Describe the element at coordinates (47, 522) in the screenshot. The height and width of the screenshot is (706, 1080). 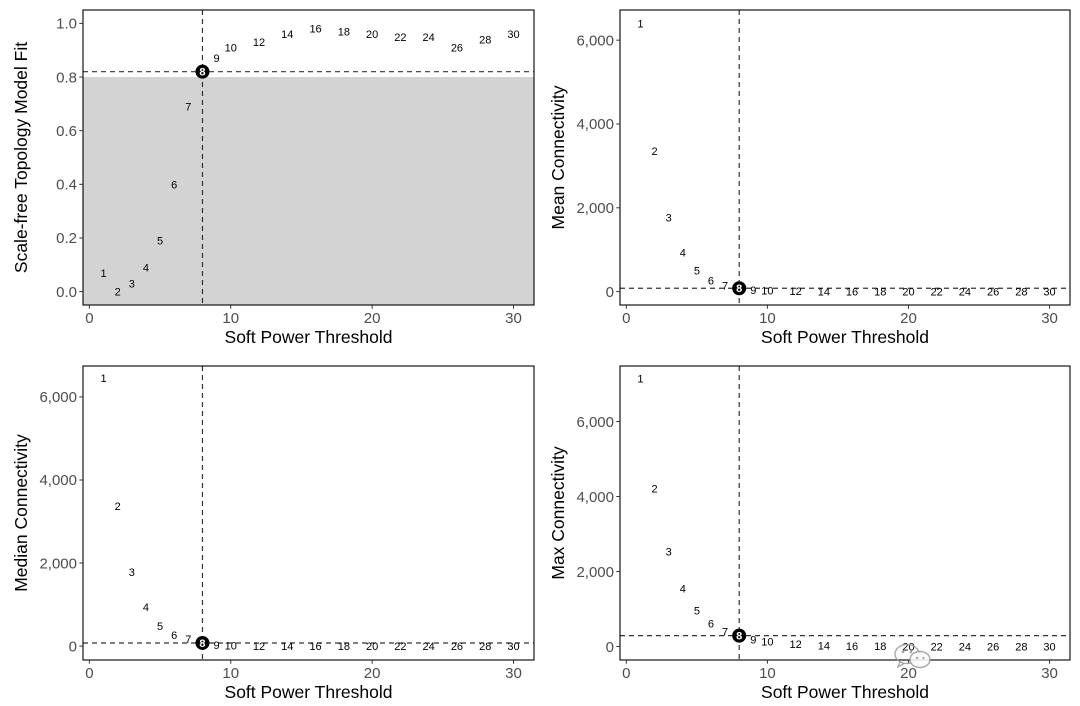
I see `y-axis: 0 2,000 4,000 6,000 Median Connectivity` at that location.